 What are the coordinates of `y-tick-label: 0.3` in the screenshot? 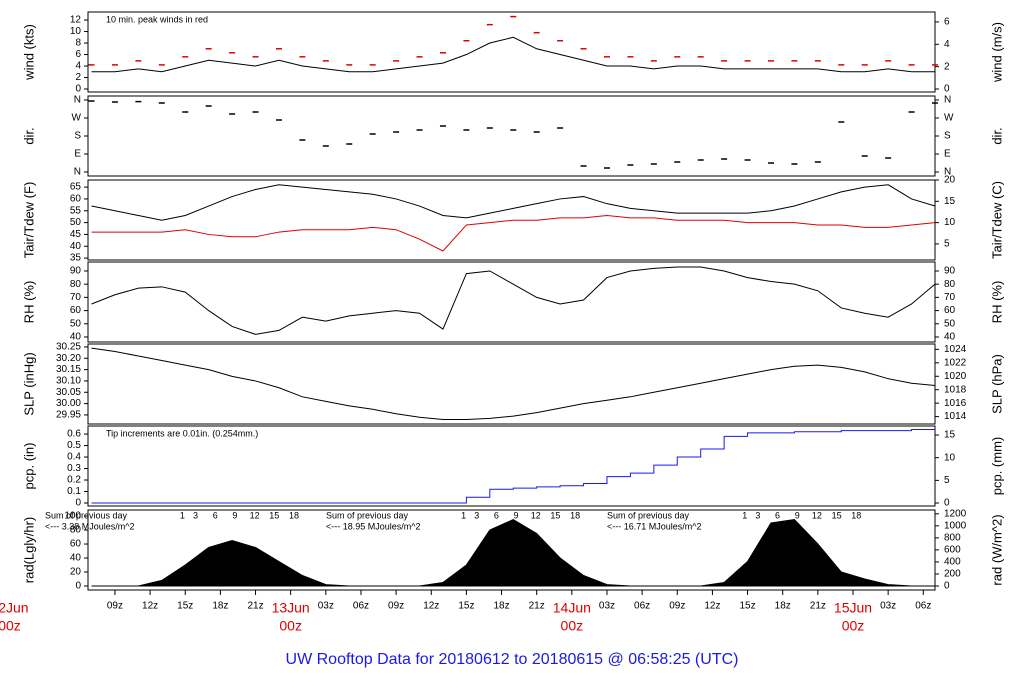 It's located at (74, 468).